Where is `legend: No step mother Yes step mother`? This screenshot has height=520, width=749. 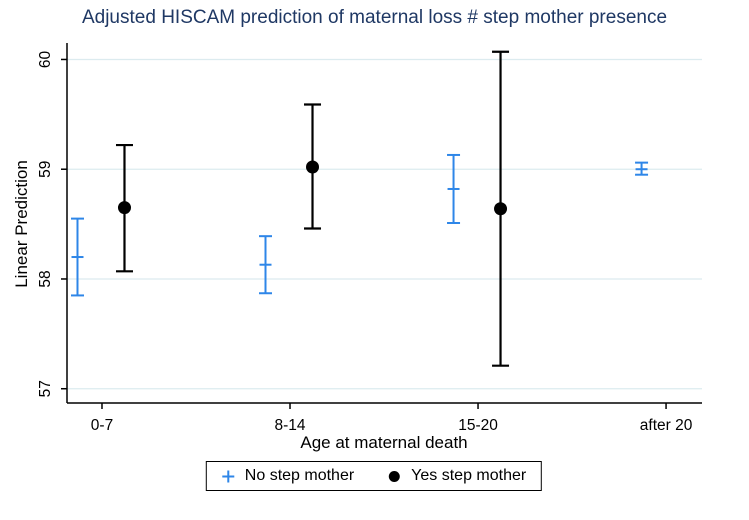 legend: No step mother Yes step mother is located at coordinates (374, 476).